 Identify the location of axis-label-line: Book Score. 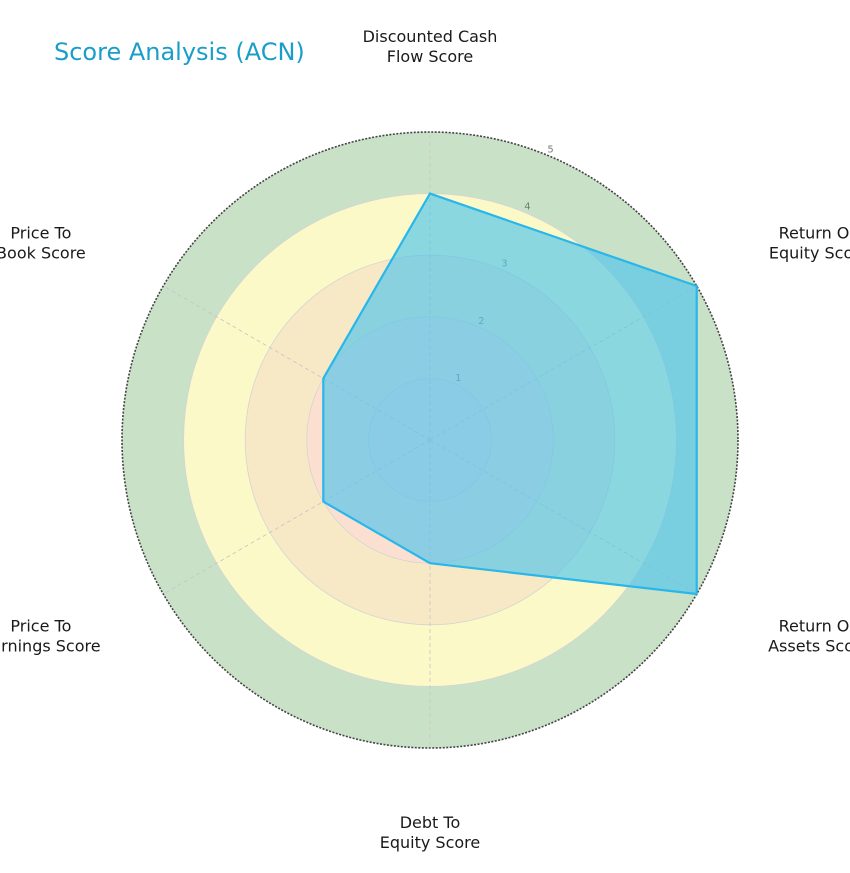
(43, 253).